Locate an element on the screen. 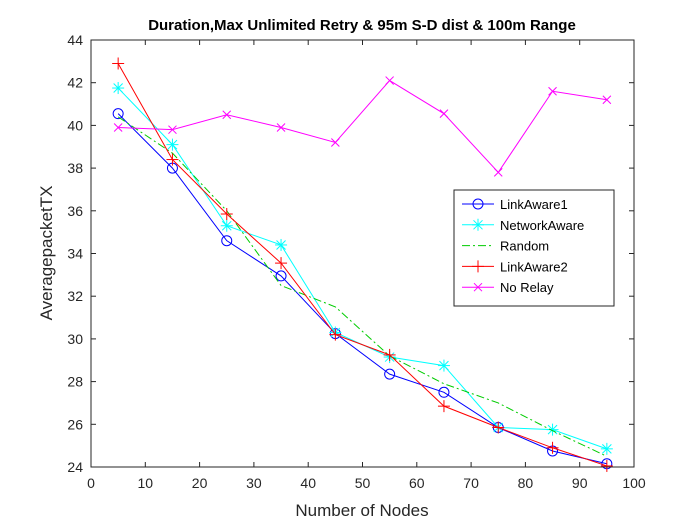  x-tick-label: 50 is located at coordinates (363, 483).